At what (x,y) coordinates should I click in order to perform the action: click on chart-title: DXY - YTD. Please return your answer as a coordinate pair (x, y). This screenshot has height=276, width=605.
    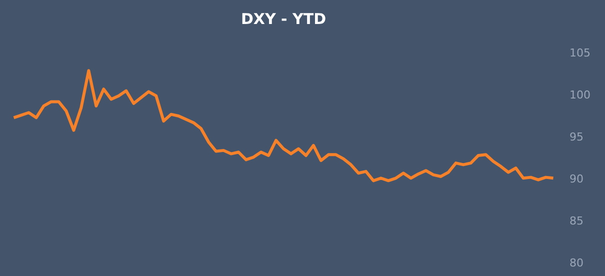
    Looking at the image, I should click on (283, 19).